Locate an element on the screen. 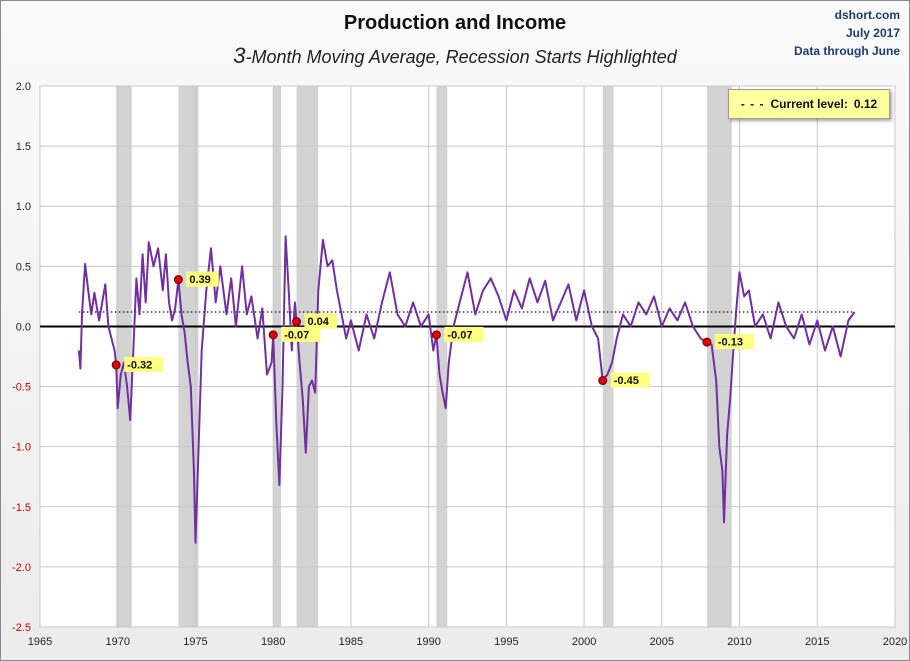  x-tick-label-1965: 1965 is located at coordinates (40, 642).